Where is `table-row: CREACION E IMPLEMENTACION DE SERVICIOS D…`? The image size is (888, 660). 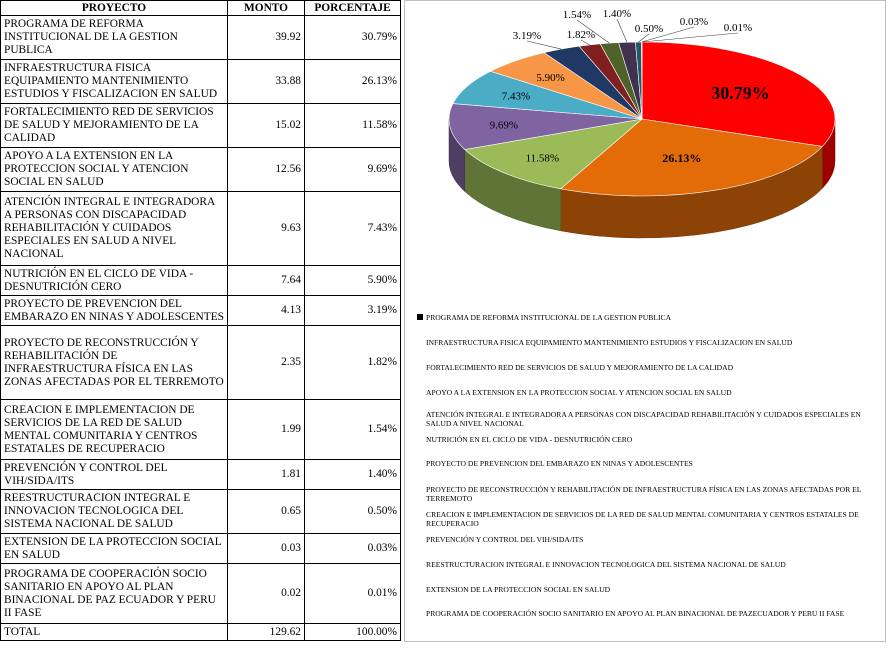
table-row: CREACION E IMPLEMENTACION DE SERVICIOS D… is located at coordinates (200, 429).